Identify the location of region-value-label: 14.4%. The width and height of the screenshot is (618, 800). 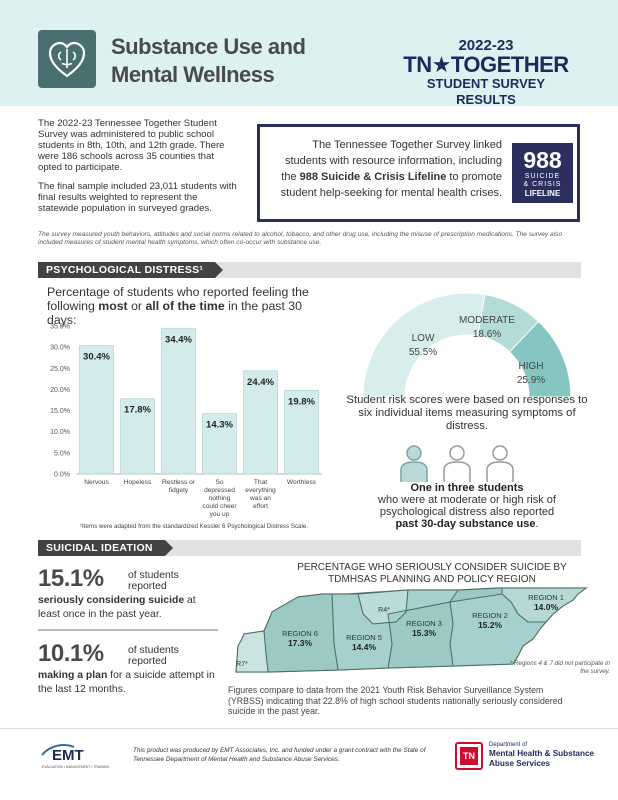
(364, 647).